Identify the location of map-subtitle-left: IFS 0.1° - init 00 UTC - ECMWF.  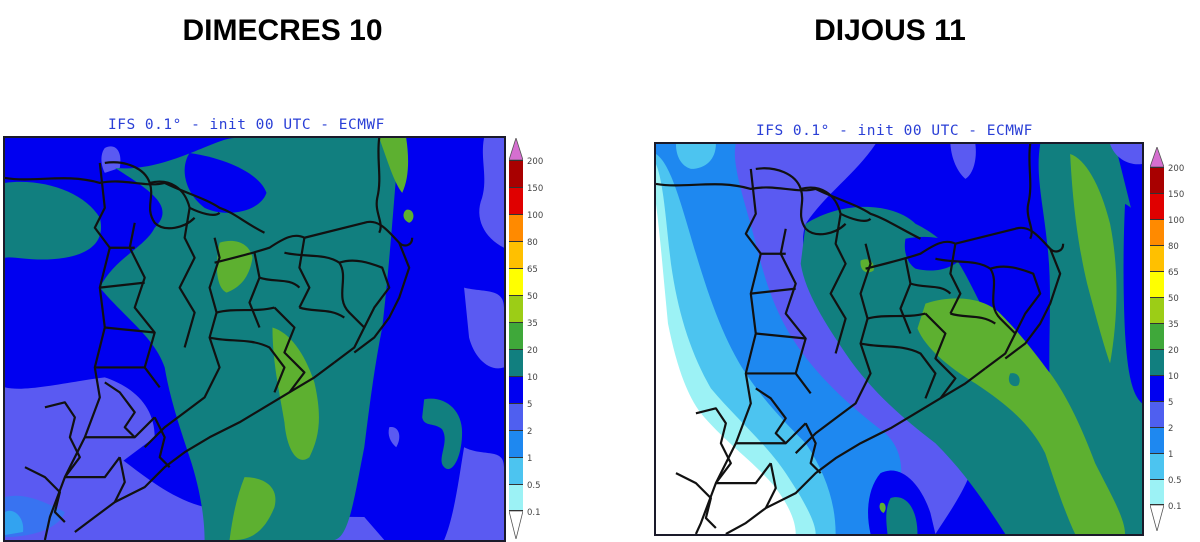
(246, 125).